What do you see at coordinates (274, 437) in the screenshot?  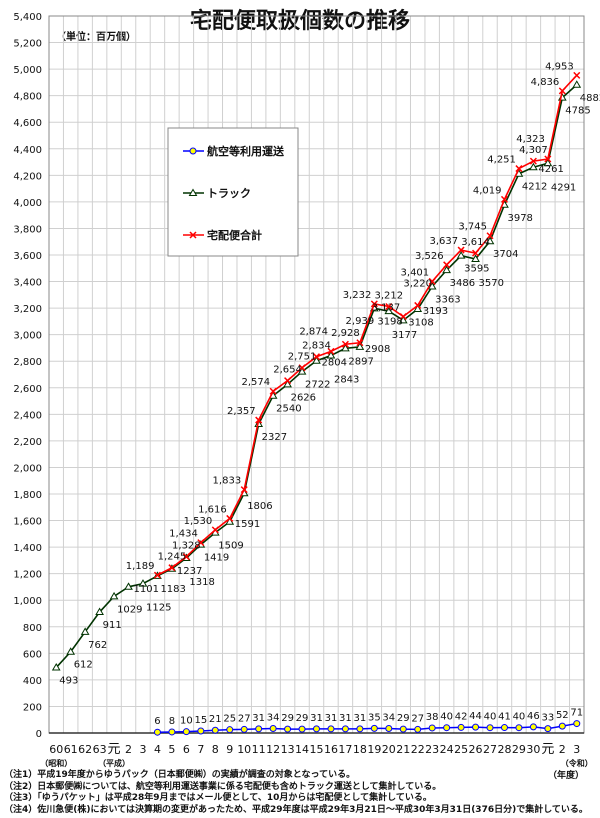 I see `data-label: 2327` at bounding box center [274, 437].